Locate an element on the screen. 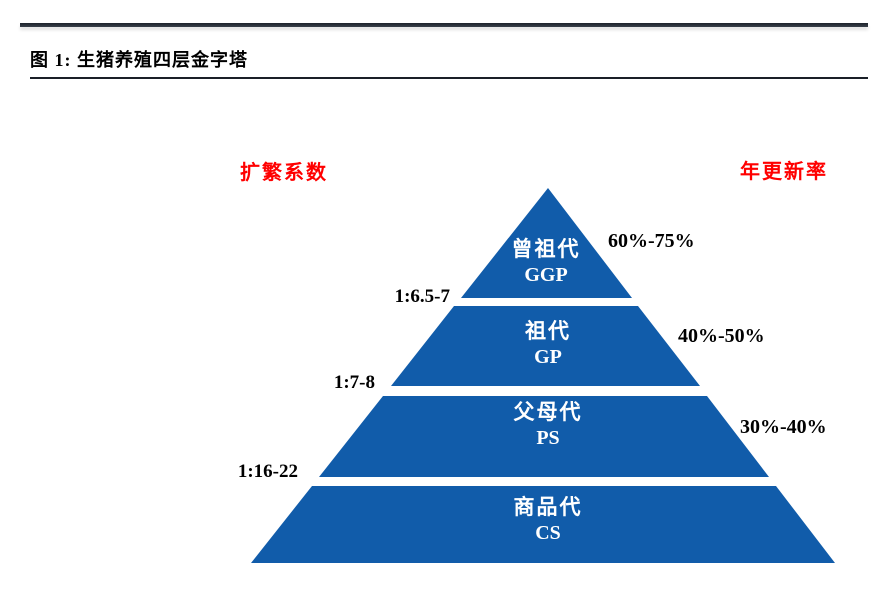 This screenshot has width=879, height=613. tier-ps-label: 父母代 PS is located at coordinates (548, 425).